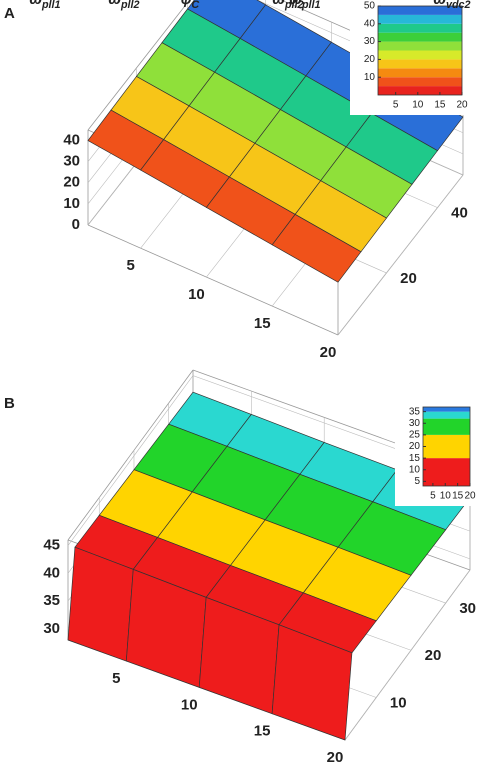 The height and width of the screenshot is (780, 484). I want to click on panel-label: A, so click(9, 13).